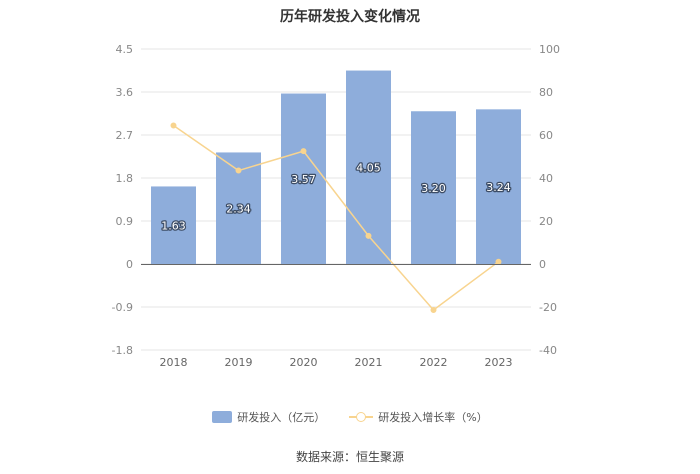 The height and width of the screenshot is (474, 700). I want to click on bar-data-label: 1.63, so click(173, 225).